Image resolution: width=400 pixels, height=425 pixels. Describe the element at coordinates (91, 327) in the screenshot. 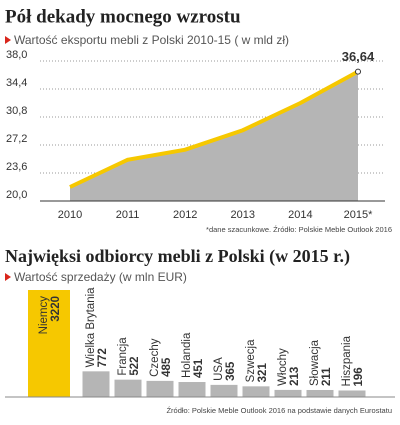

I see `category-label: Wielka Brytania` at that location.